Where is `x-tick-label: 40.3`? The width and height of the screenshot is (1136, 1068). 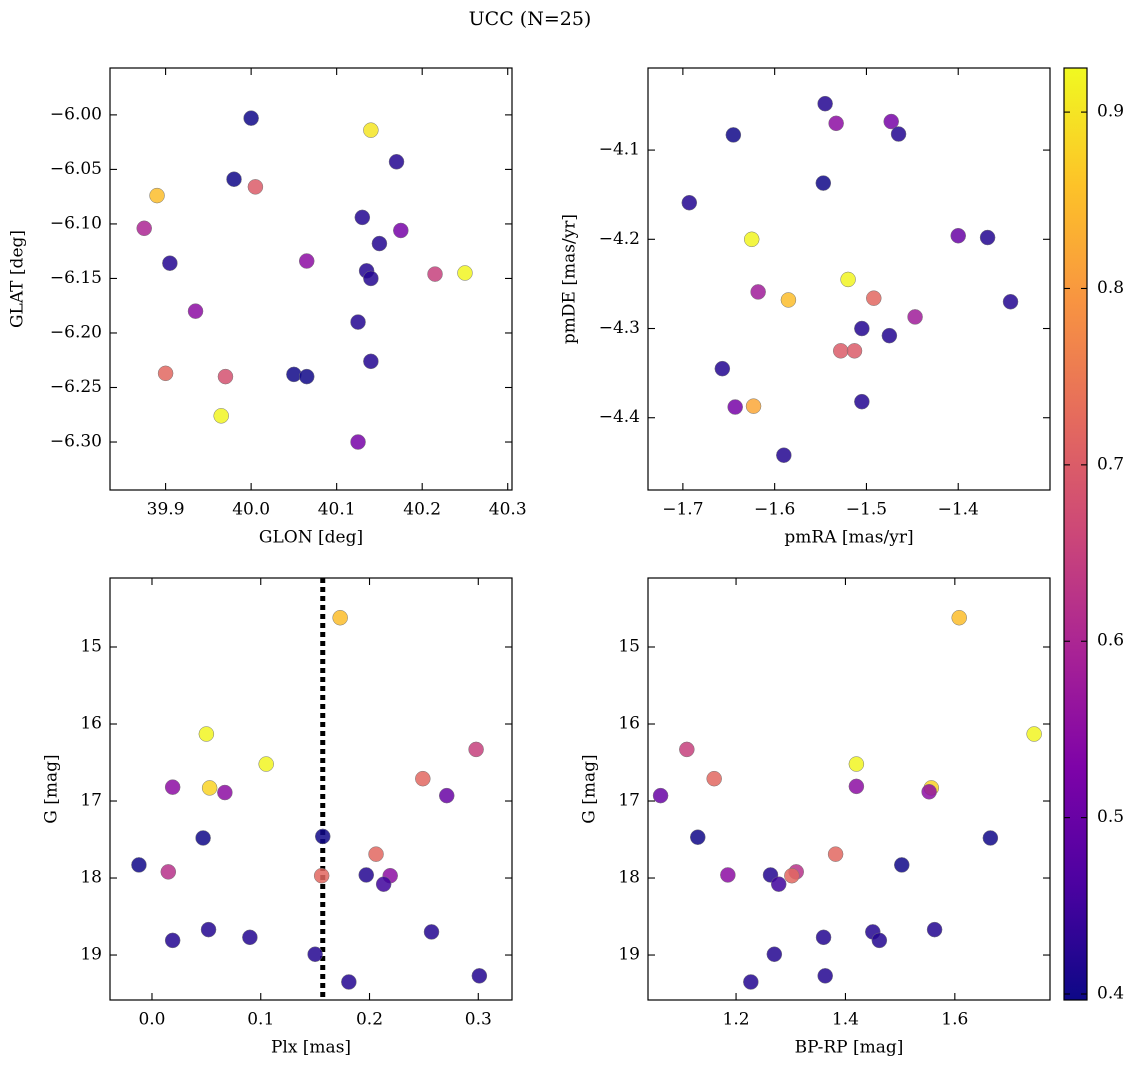 x-tick-label: 40.3 is located at coordinates (508, 510).